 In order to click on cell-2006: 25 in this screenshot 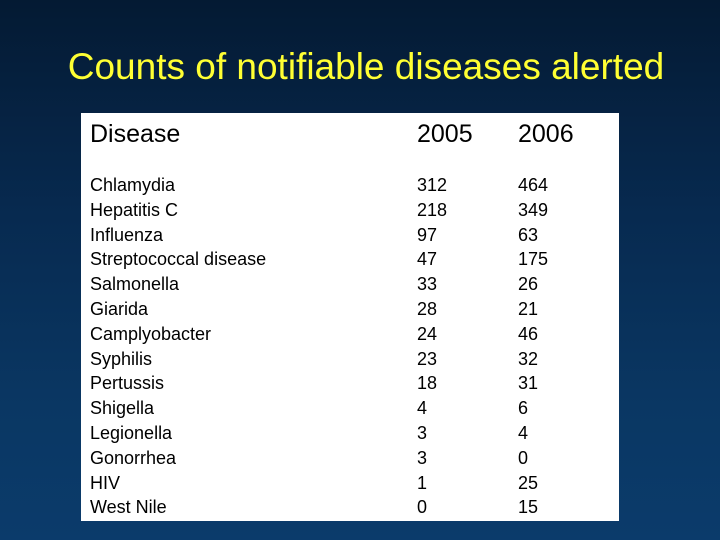, I will do `click(528, 482)`.